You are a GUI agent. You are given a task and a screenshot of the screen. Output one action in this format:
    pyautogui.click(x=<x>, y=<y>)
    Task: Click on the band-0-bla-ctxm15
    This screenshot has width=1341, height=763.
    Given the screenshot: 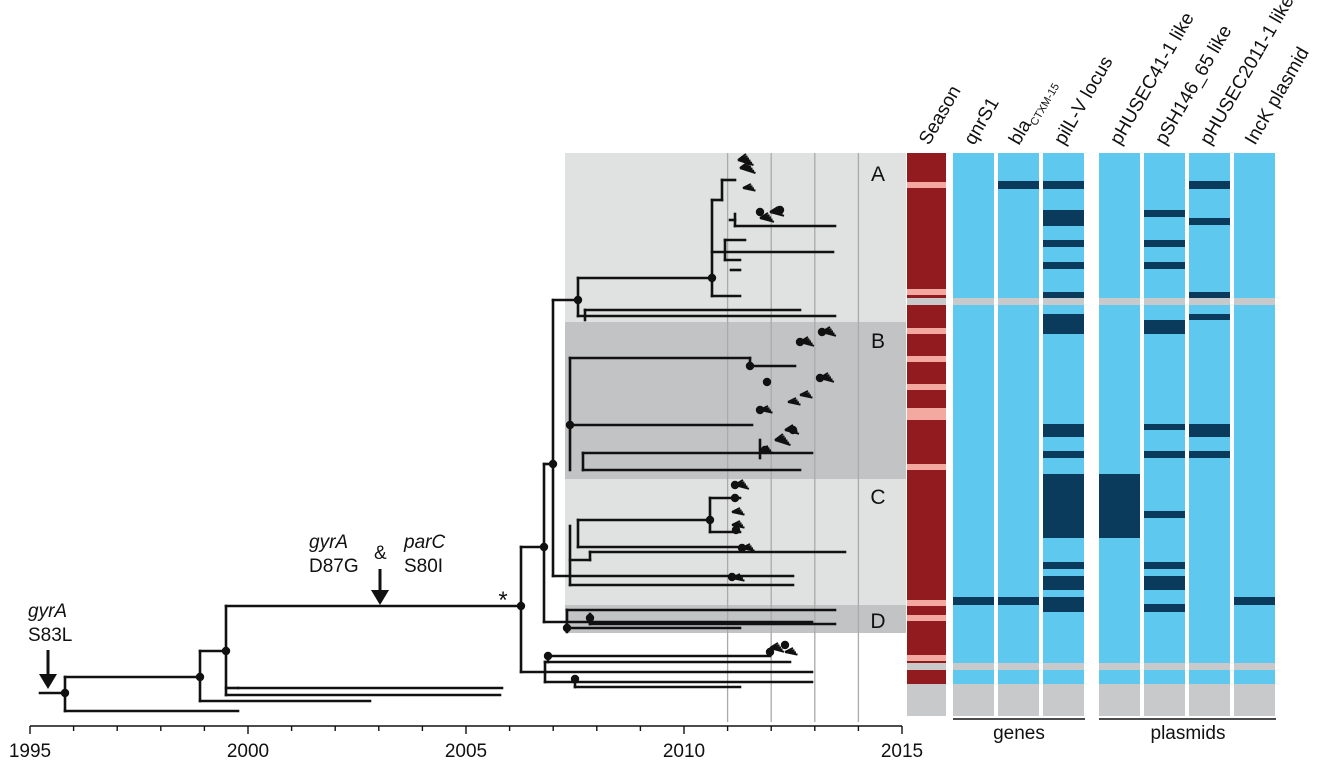 What is the action you would take?
    pyautogui.click(x=1018, y=301)
    